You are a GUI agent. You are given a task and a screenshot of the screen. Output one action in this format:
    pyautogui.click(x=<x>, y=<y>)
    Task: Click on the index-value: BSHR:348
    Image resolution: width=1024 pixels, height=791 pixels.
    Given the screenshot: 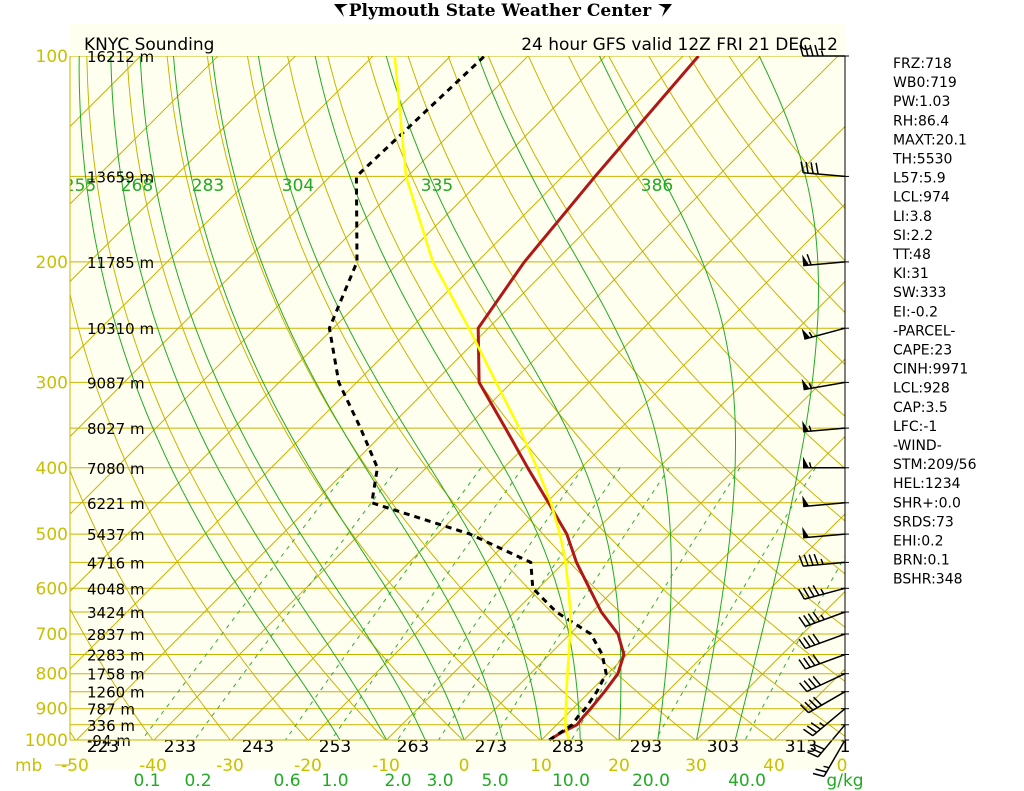 What is the action you would take?
    pyautogui.click(x=928, y=580)
    